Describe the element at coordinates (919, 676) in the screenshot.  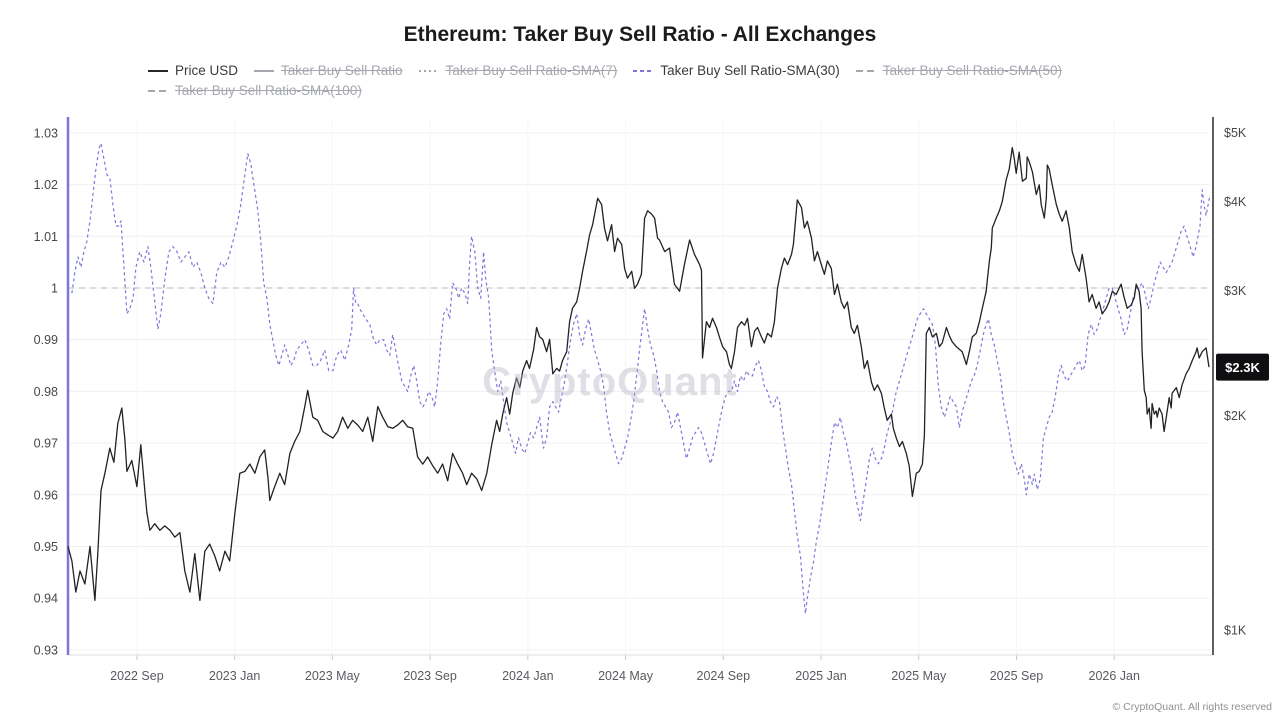
I see `x-axis-tick-label: 2025 May` at that location.